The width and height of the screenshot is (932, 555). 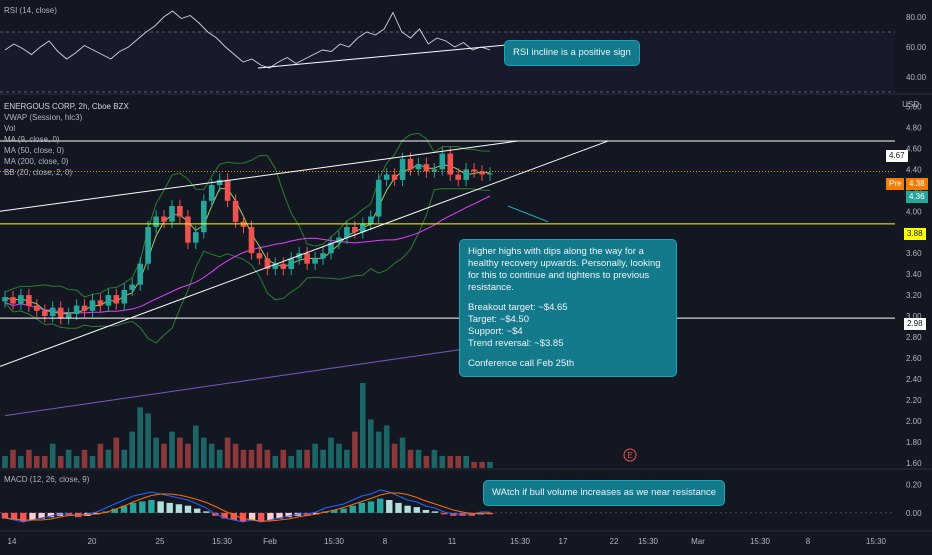 I want to click on price-tick-label: 5.00, so click(x=914, y=106).